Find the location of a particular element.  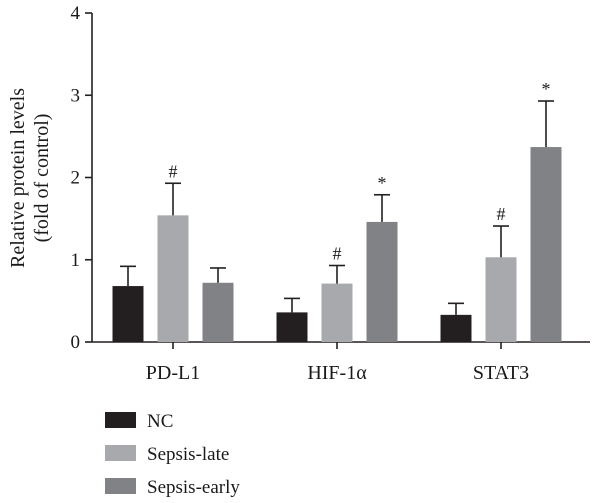

x-tick-label: STAT3 is located at coordinates (501, 373).